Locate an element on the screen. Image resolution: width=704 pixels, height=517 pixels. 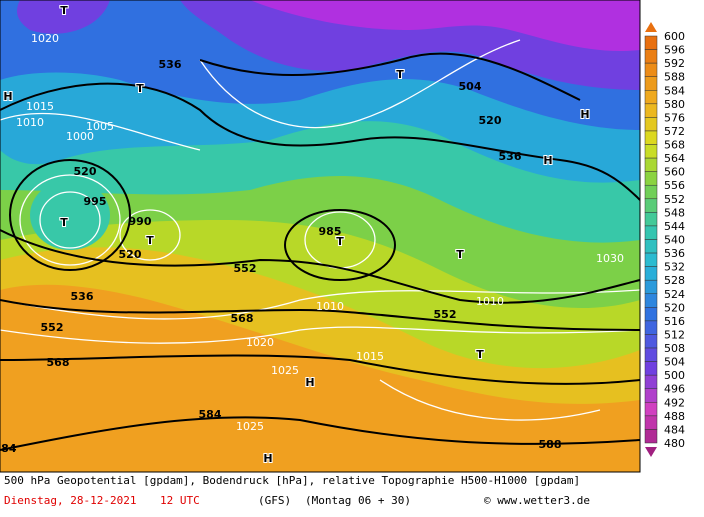
scale-label: 580 is located at coordinates (674, 104).